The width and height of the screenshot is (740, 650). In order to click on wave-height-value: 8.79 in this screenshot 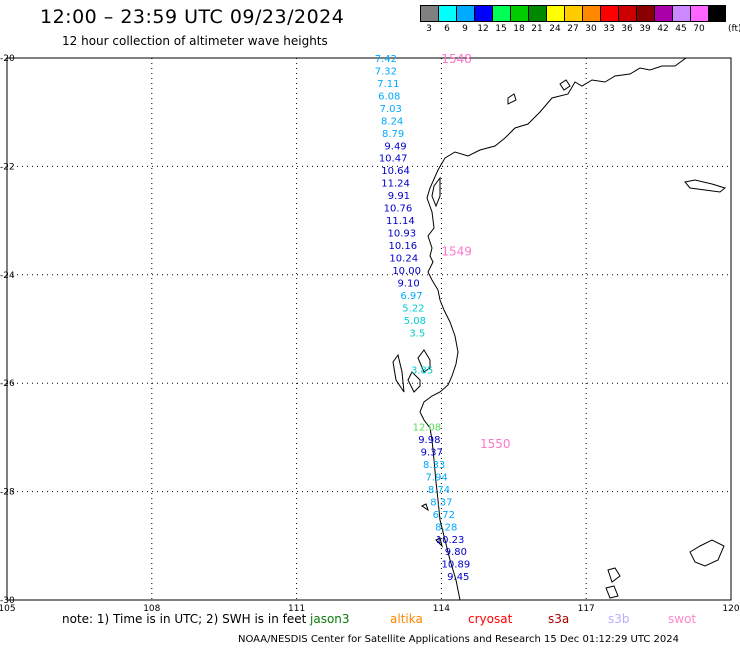, I will do `click(393, 134)`.